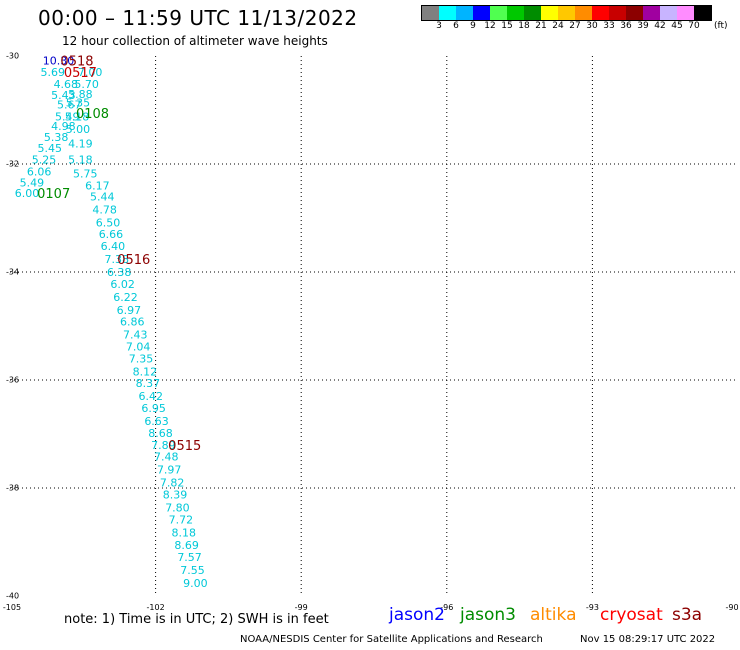 This screenshot has height=650, width=740. Describe the element at coordinates (63, 126) in the screenshot. I see `wave-height-value: 4.98` at that location.